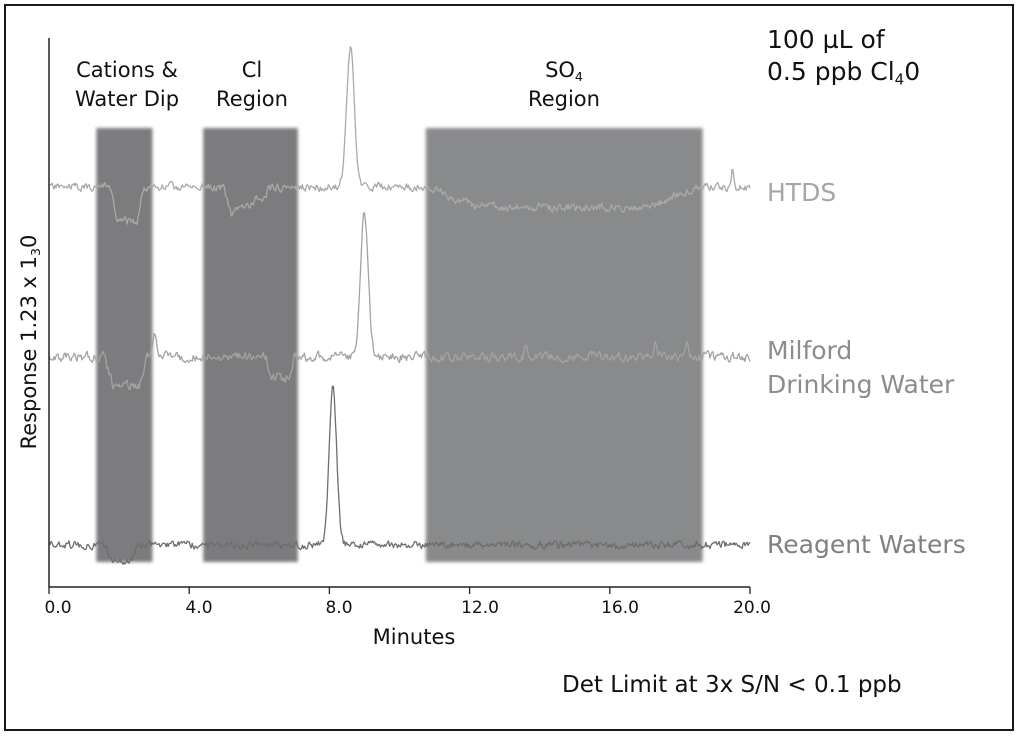  I want to click on ylabel-subscript: 3, so click(35, 251).